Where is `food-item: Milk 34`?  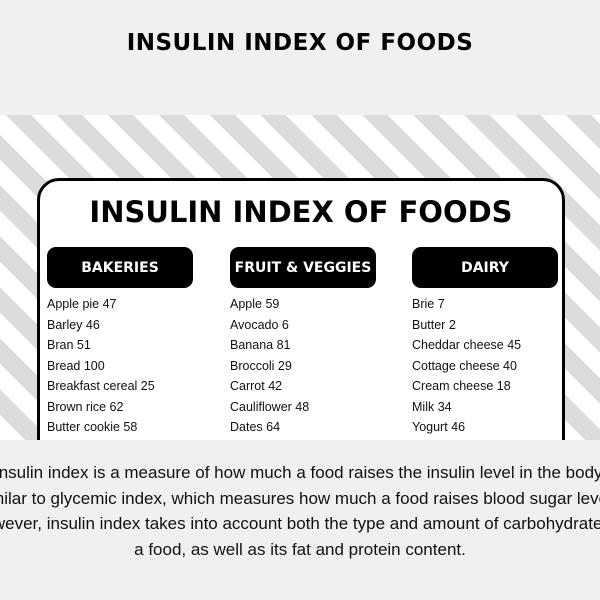 food-item: Milk 34 is located at coordinates (432, 406).